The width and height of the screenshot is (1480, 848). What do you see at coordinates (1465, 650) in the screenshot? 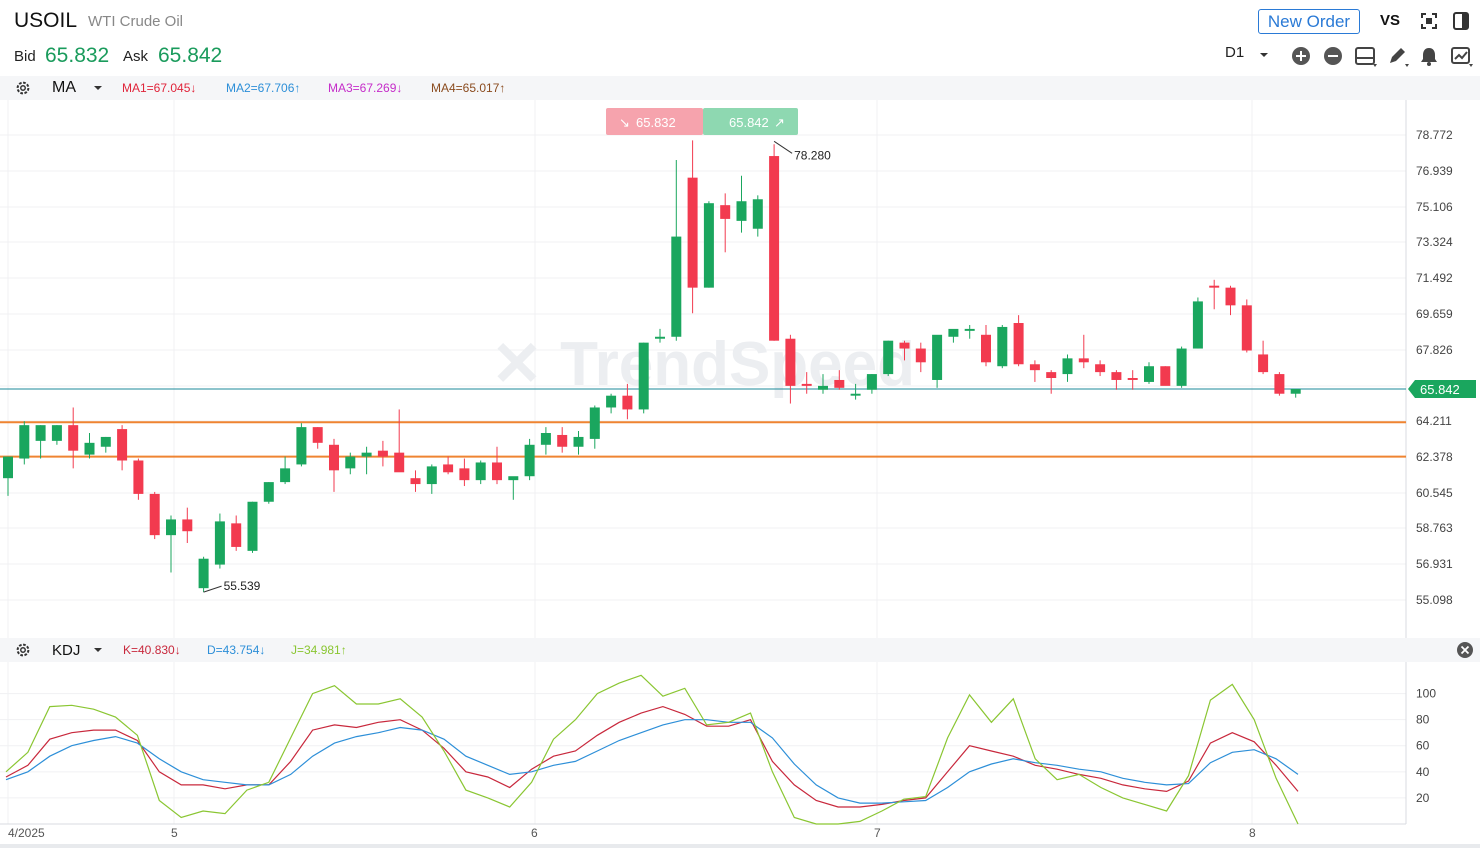
I see `close-icon` at bounding box center [1465, 650].